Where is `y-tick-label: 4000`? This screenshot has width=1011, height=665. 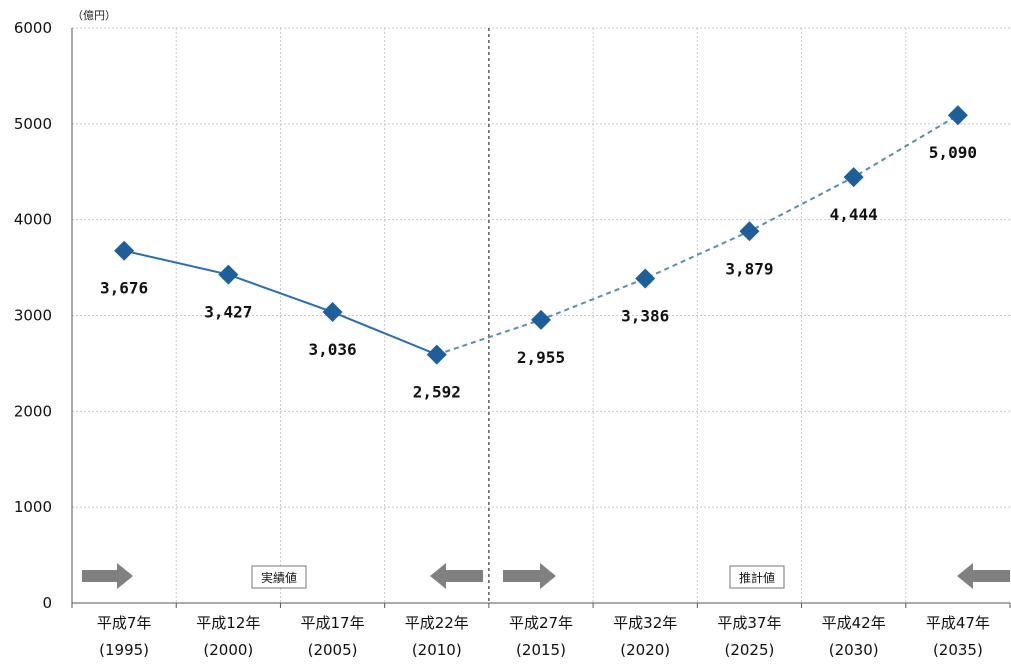 y-tick-label: 4000 is located at coordinates (33, 220).